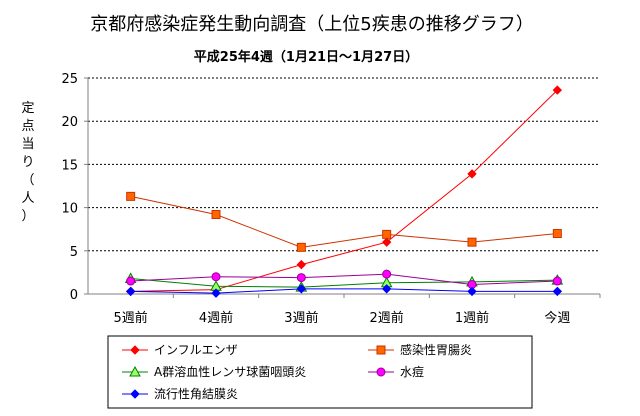 The image size is (640, 416). What do you see at coordinates (27, 216) in the screenshot?
I see `y-axis-label-char: ）` at bounding box center [27, 216].